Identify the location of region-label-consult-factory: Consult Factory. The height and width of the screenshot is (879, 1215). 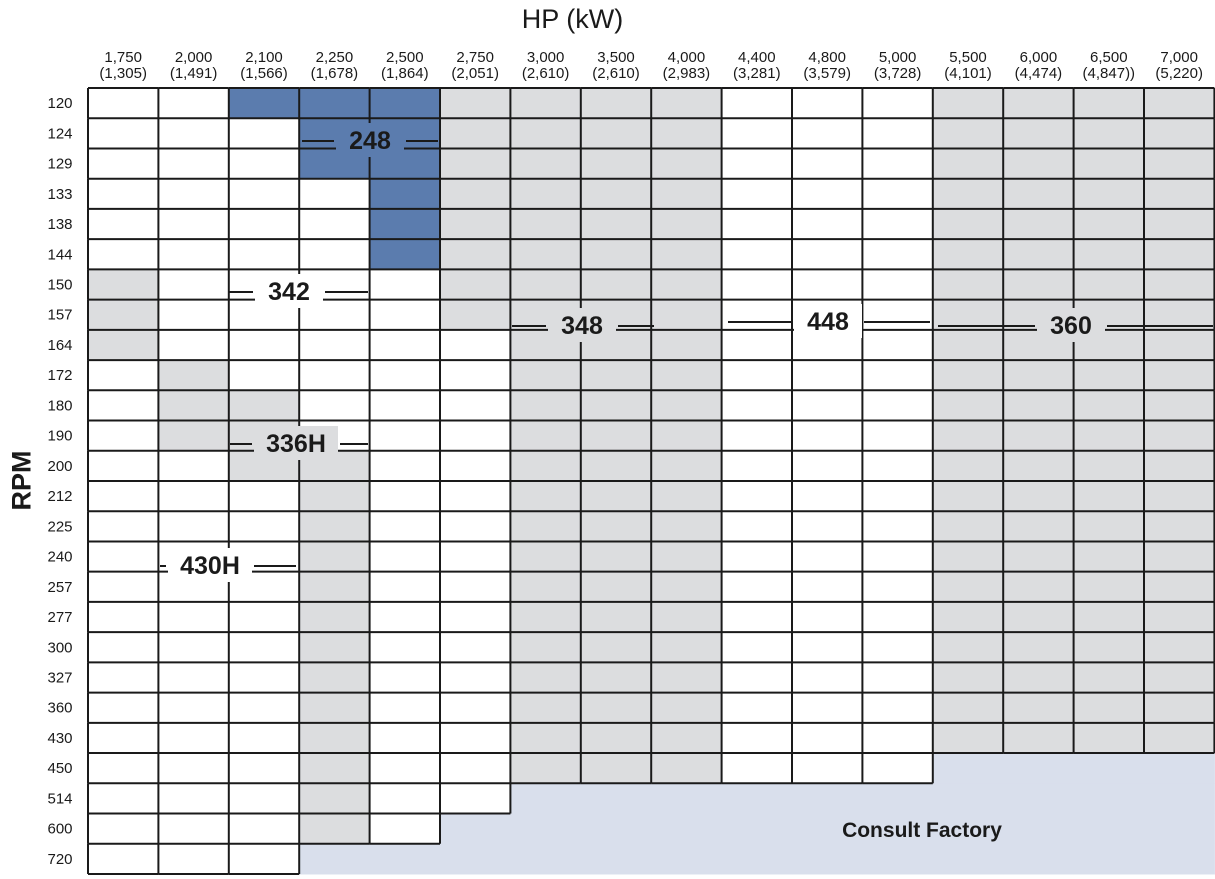
(922, 830).